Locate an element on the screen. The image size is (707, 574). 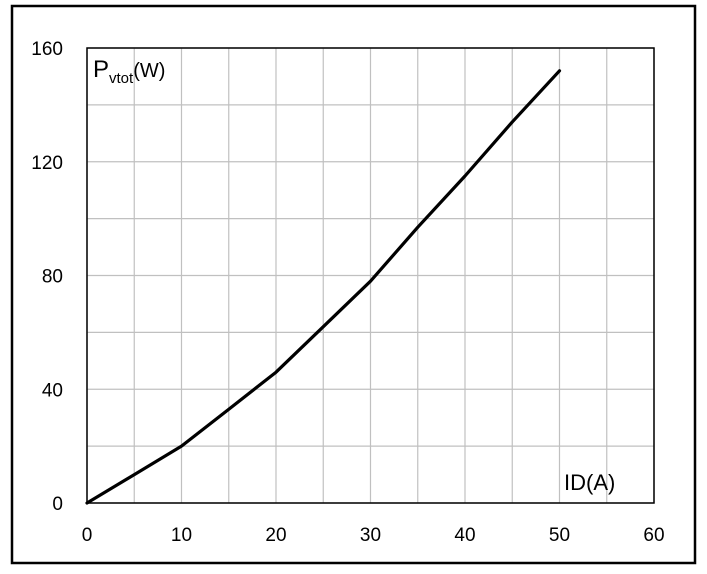
x-tick-label: 40 is located at coordinates (464, 535).